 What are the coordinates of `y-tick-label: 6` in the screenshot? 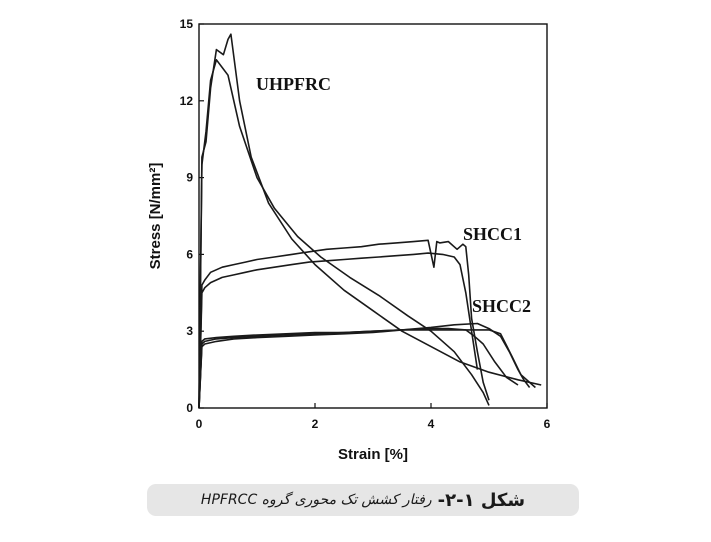 It's located at (189, 254).